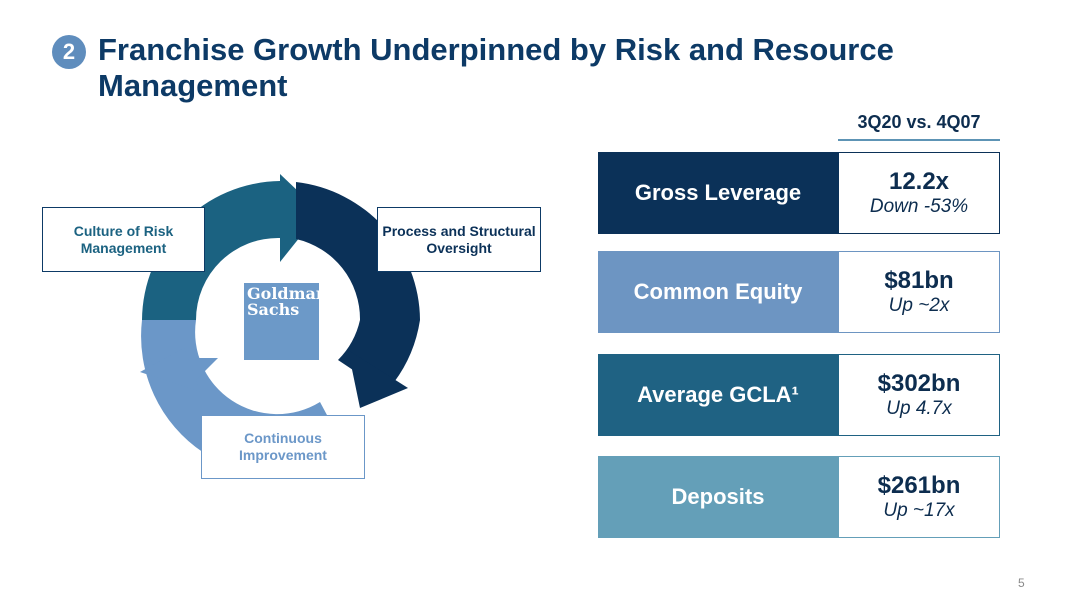  I want to click on metric-value-box: $302bn Up 4.7x, so click(919, 395).